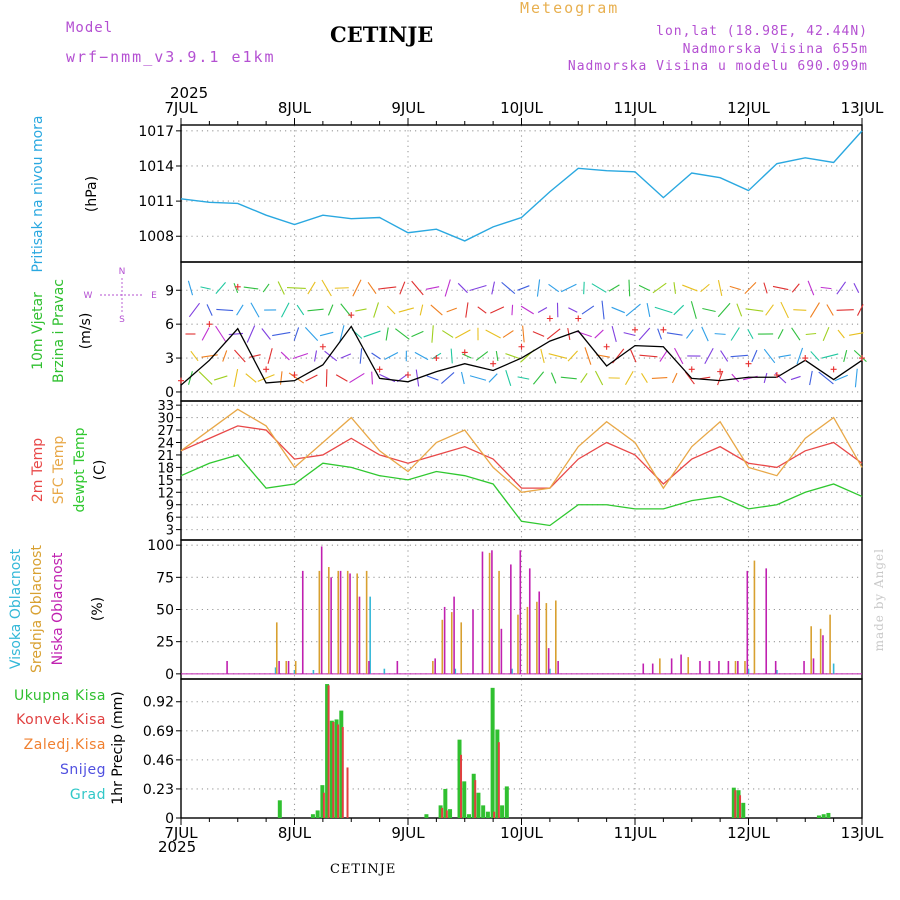 Image resolution: width=900 pixels, height=900 pixels. What do you see at coordinates (570, 8) in the screenshot?
I see `product-title: Meteogram` at bounding box center [570, 8].